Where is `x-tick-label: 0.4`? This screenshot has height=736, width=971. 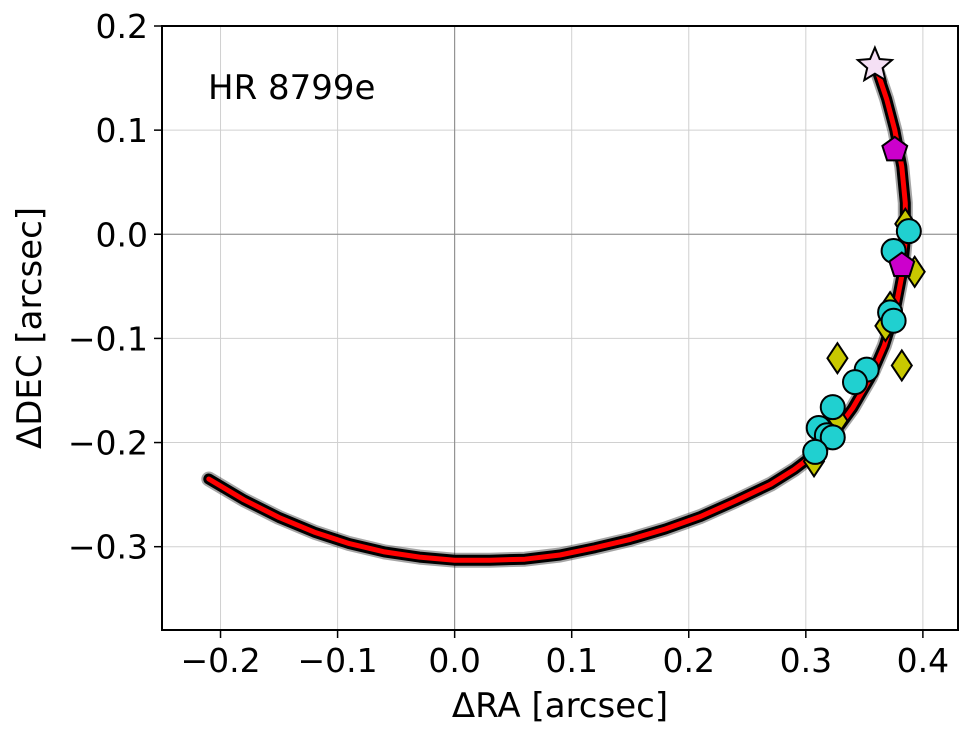
x-tick-label: 0.4 is located at coordinates (923, 660).